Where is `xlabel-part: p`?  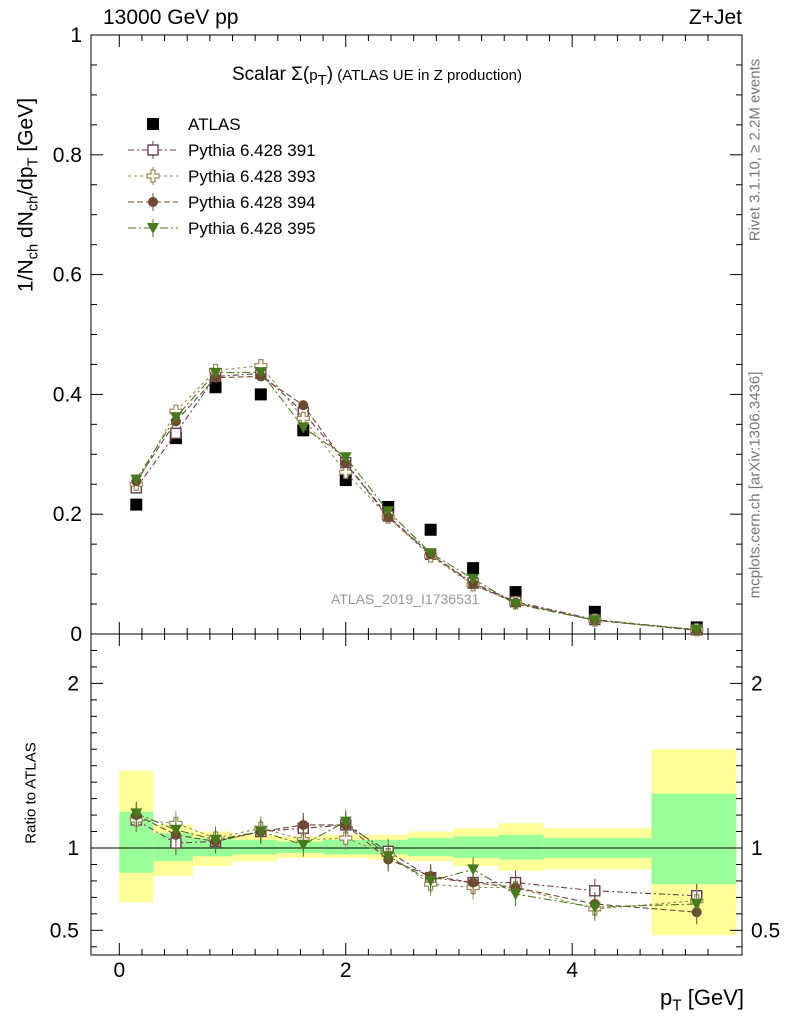 xlabel-part: p is located at coordinates (666, 997).